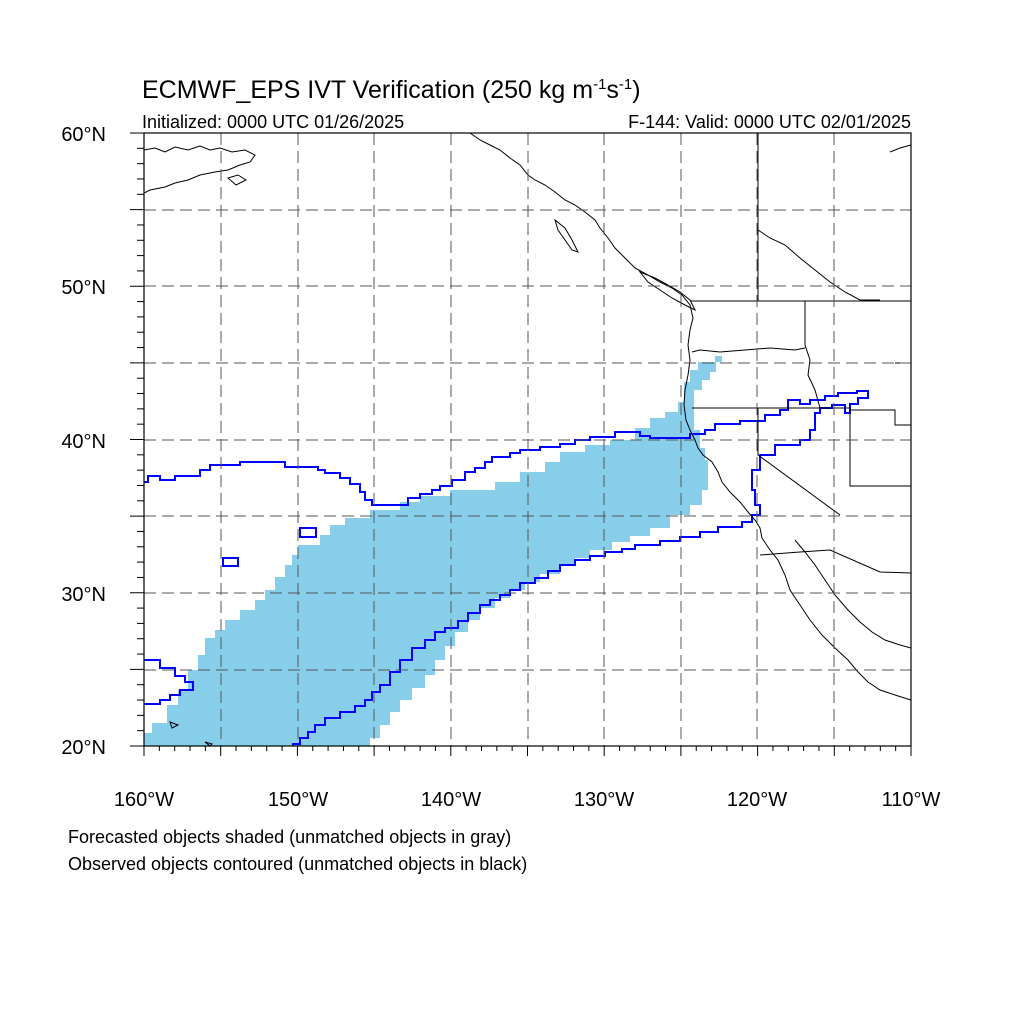 The image size is (1024, 1024). I want to click on lon-label: 130°W, so click(604, 800).